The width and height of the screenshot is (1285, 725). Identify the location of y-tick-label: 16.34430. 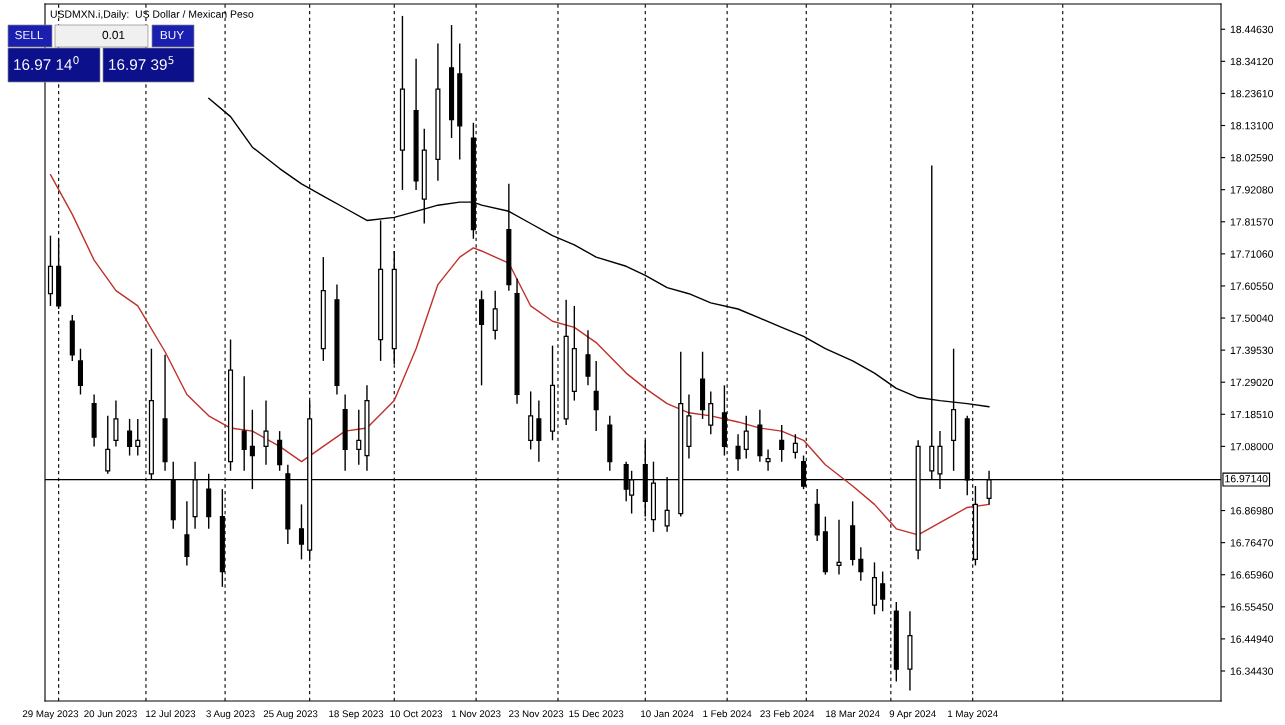
(1252, 671).